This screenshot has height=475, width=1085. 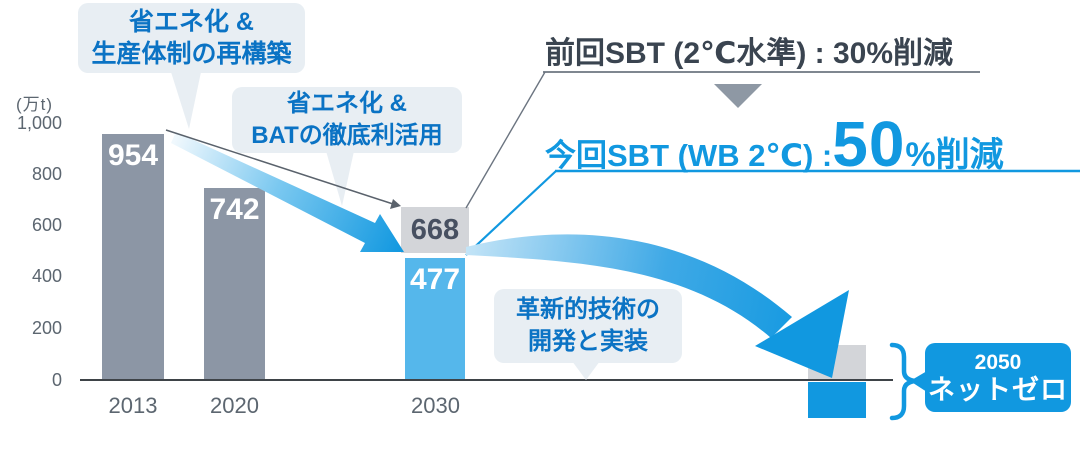 What do you see at coordinates (435, 319) in the screenshot?
I see `bar-2030-new-target: 477` at bounding box center [435, 319].